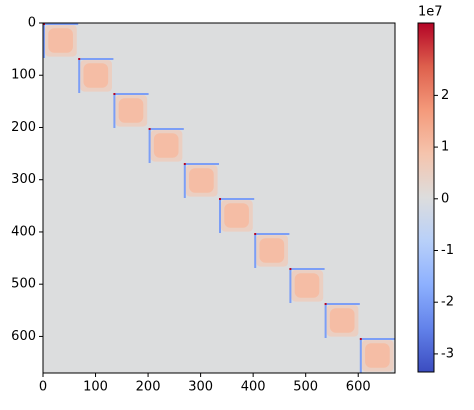 This screenshot has height=410, width=474. I want to click on colorbar-tick-label: -1, so click(447, 250).